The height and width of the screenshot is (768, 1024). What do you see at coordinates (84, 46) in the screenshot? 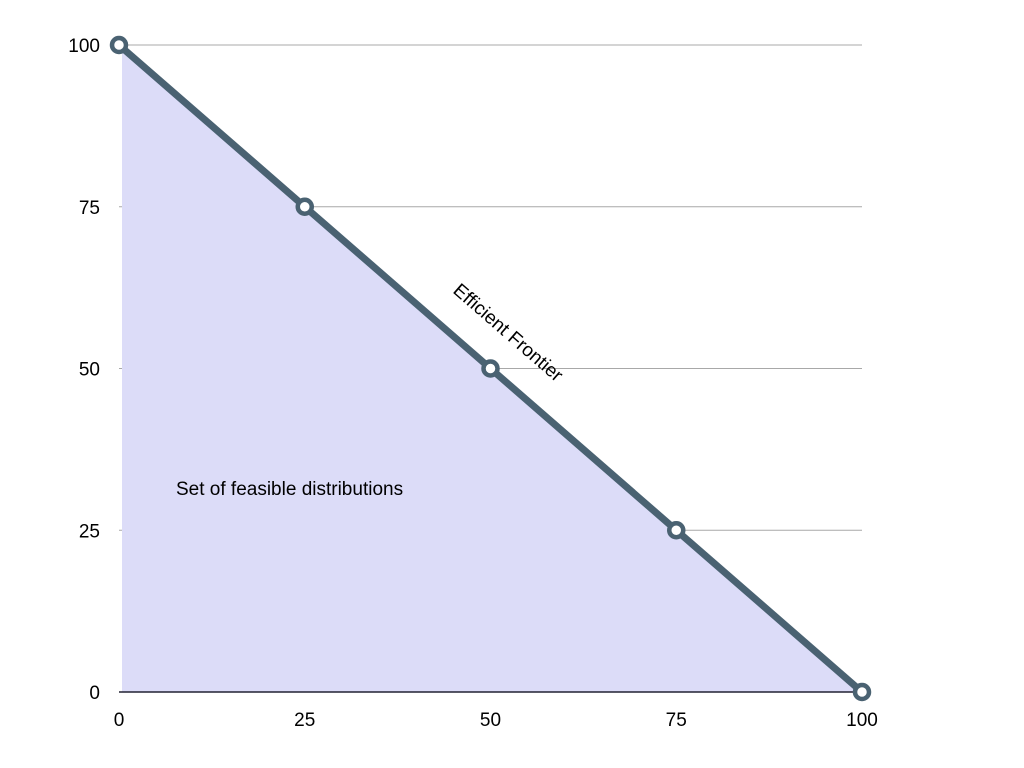
I see `y-tick-label: 100` at bounding box center [84, 46].